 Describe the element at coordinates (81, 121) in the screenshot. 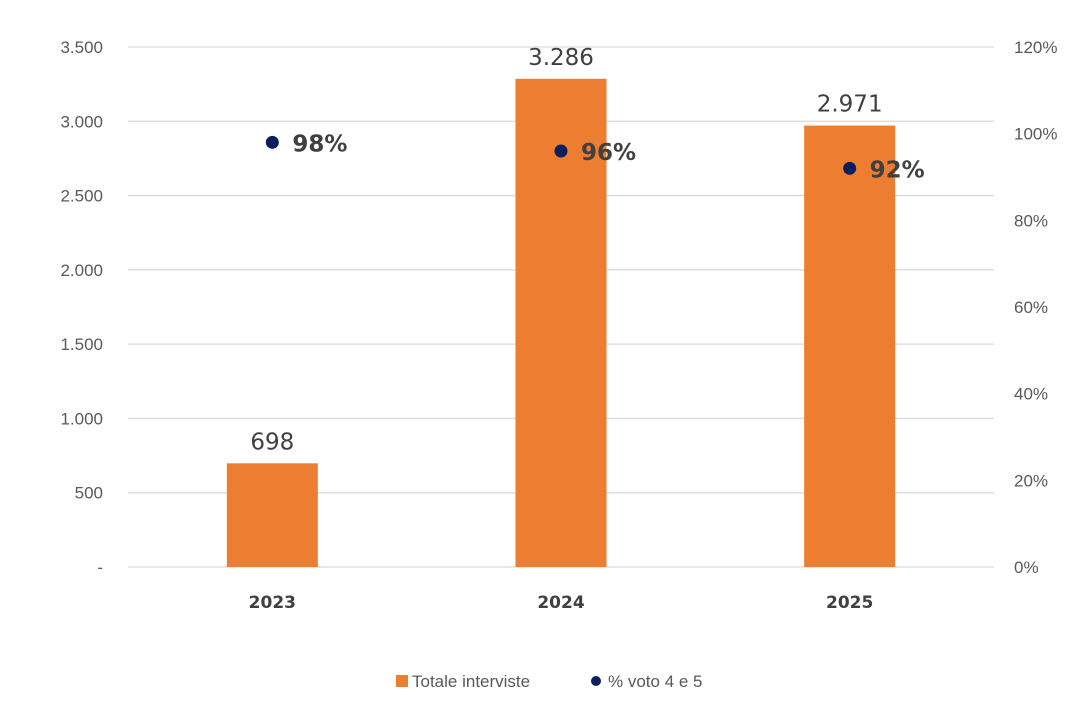

I see `left-tick-label: 3.000` at that location.